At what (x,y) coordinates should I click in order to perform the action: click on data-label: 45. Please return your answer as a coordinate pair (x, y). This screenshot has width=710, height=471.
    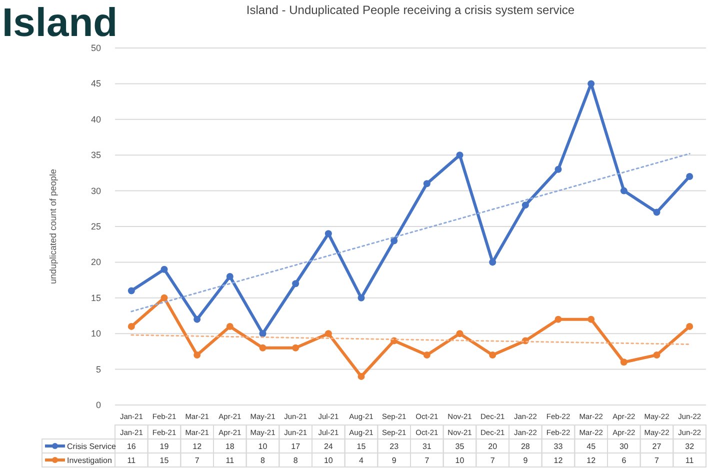
    Looking at the image, I should click on (591, 446).